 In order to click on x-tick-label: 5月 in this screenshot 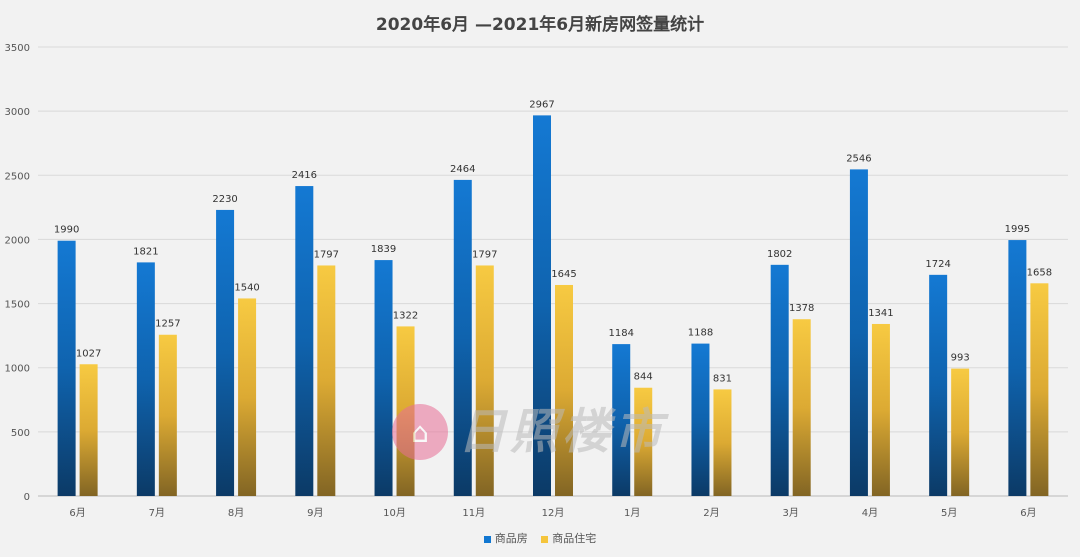, I will do `click(949, 513)`.